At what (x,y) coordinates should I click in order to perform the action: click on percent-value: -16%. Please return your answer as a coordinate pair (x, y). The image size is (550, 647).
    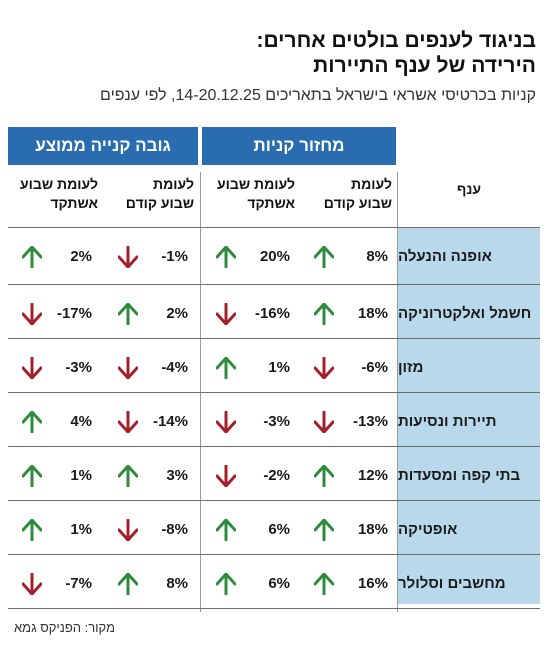
    Looking at the image, I should click on (272, 313).